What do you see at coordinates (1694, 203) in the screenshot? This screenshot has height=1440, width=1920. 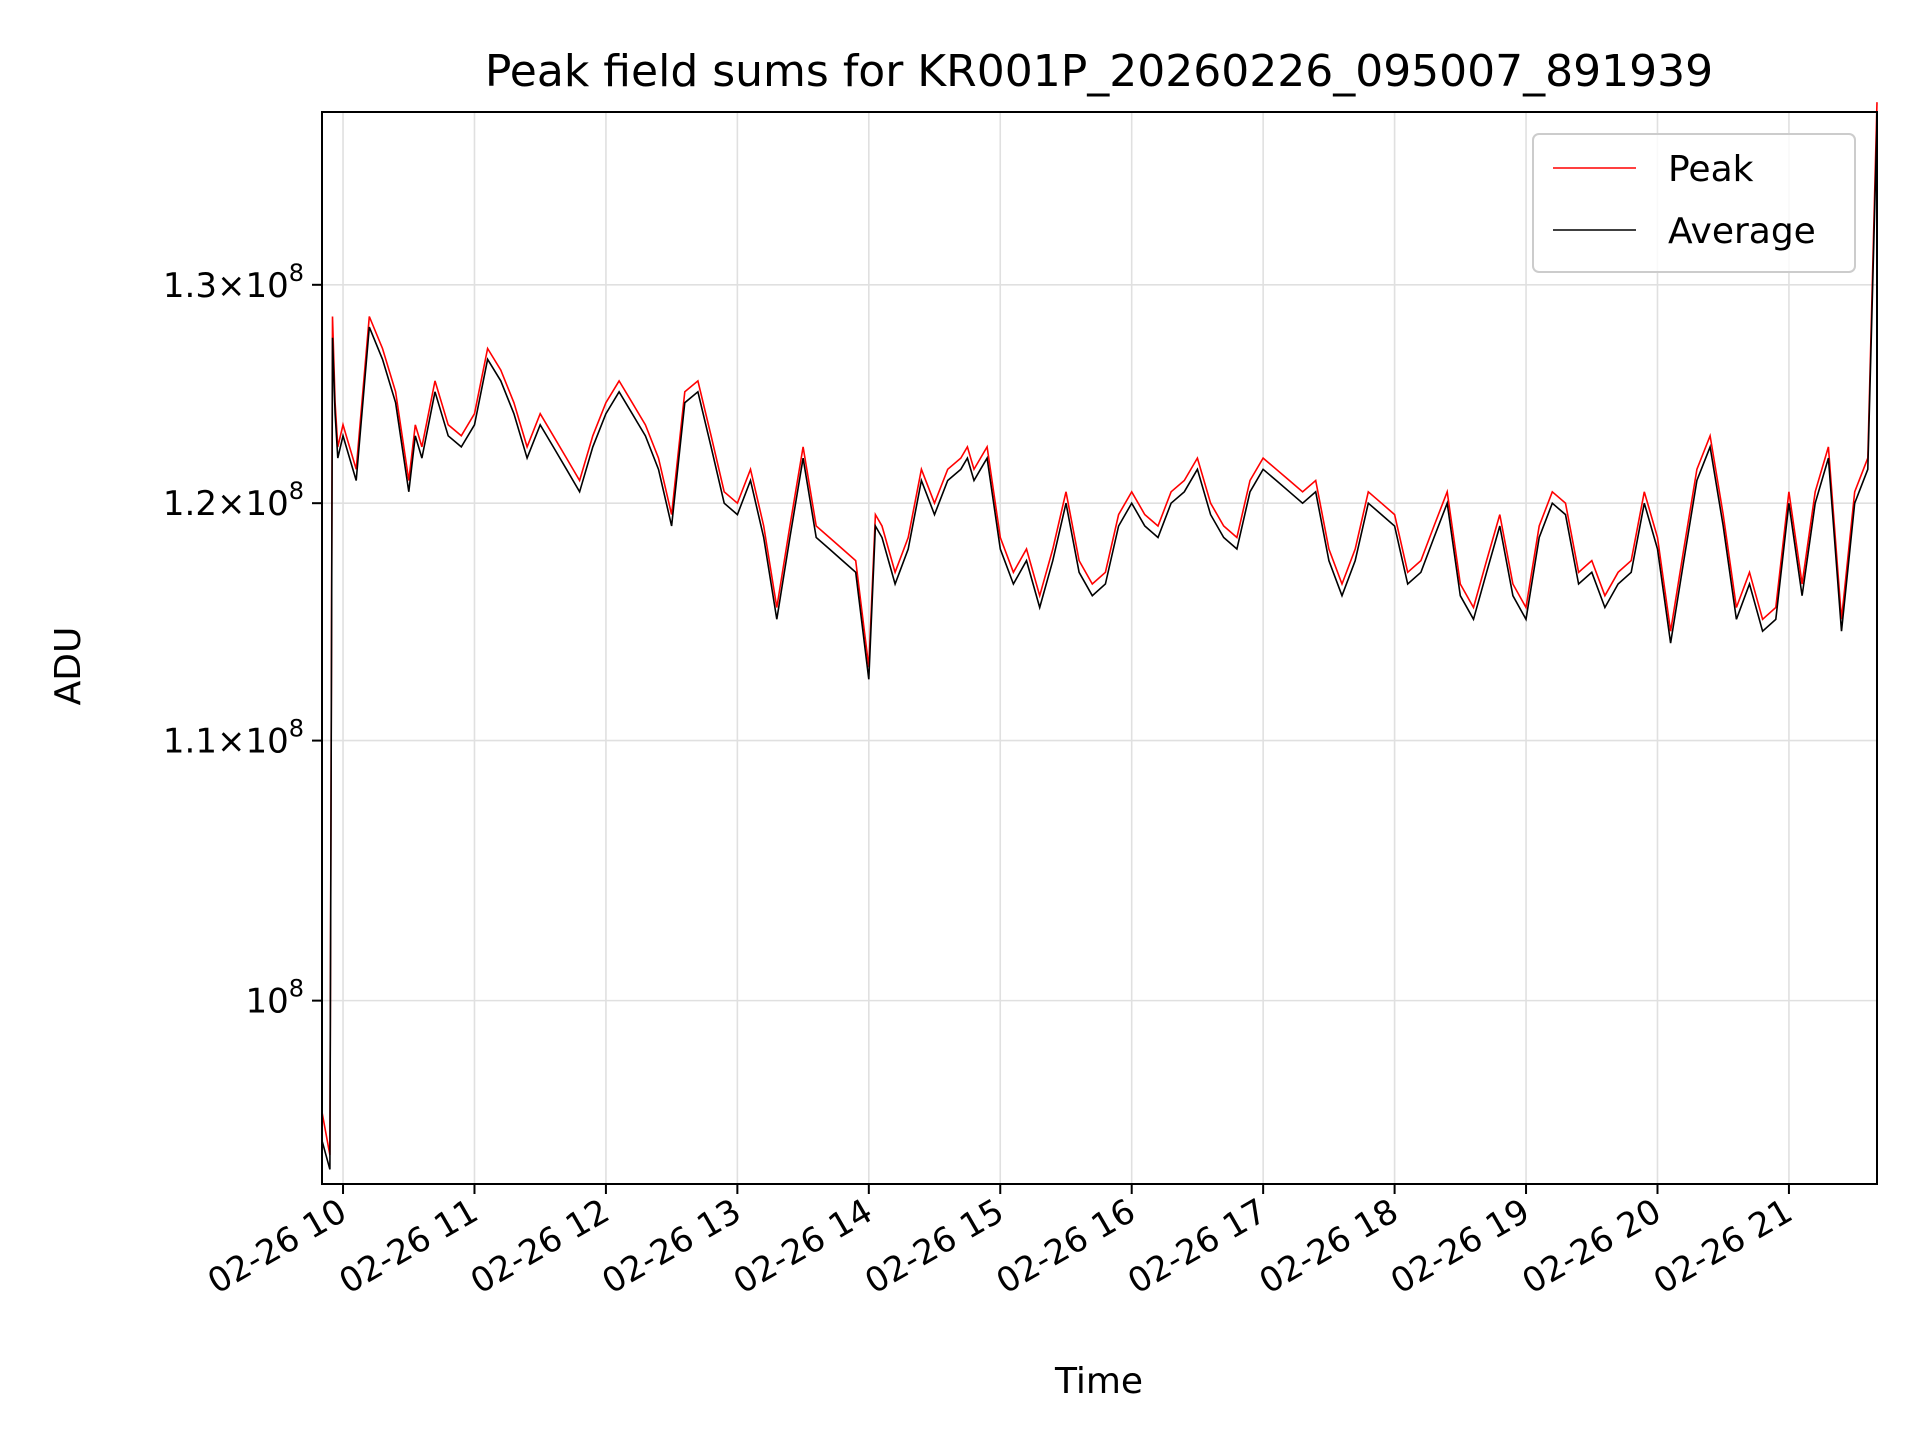 I see `legend: Peak Average` at bounding box center [1694, 203].